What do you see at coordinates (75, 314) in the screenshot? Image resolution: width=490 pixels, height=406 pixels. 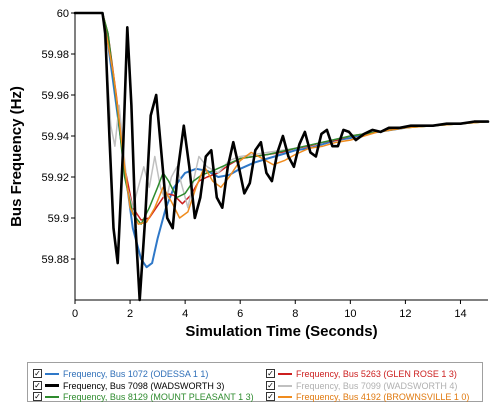 I see `x-tick-label: 0` at bounding box center [75, 314].